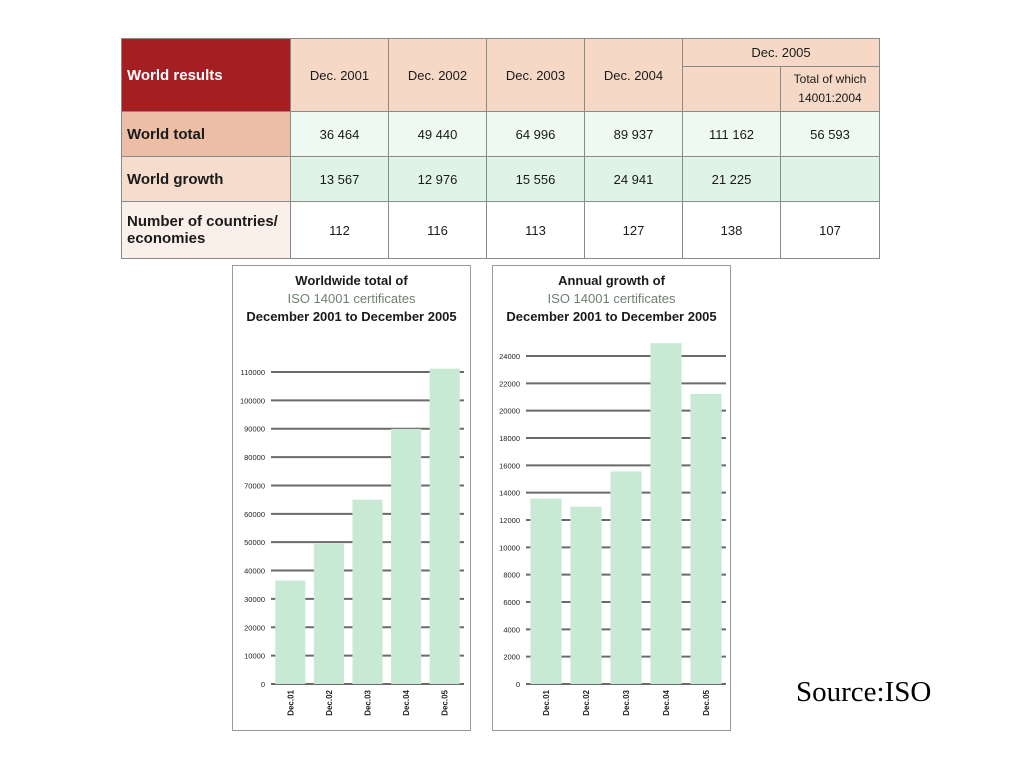  What do you see at coordinates (830, 230) in the screenshot?
I see `table-cell: 107` at bounding box center [830, 230].